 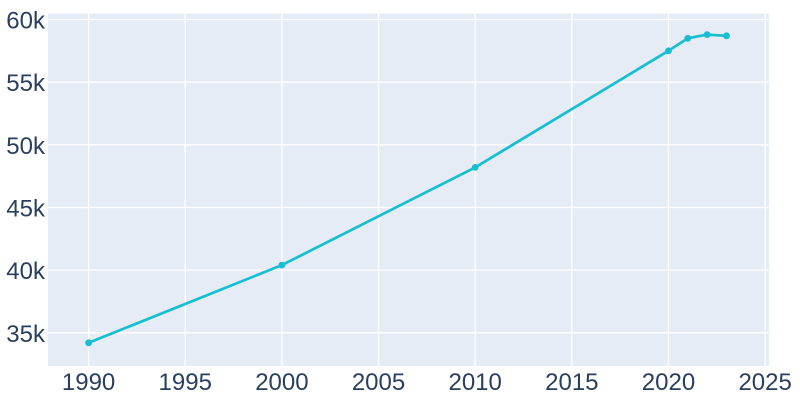 I want to click on y-tick-label: 35k, so click(x=26, y=334).